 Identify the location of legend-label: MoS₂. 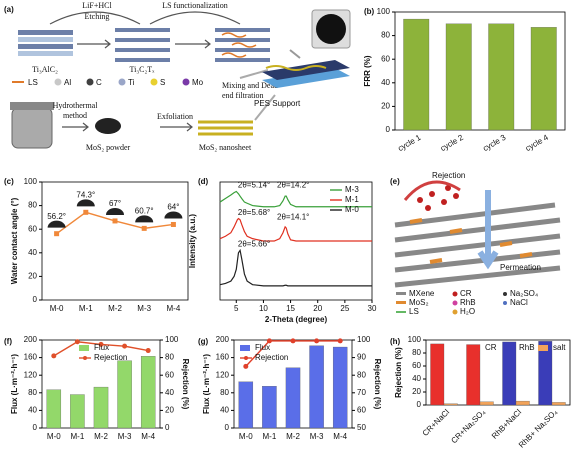
(419, 302).